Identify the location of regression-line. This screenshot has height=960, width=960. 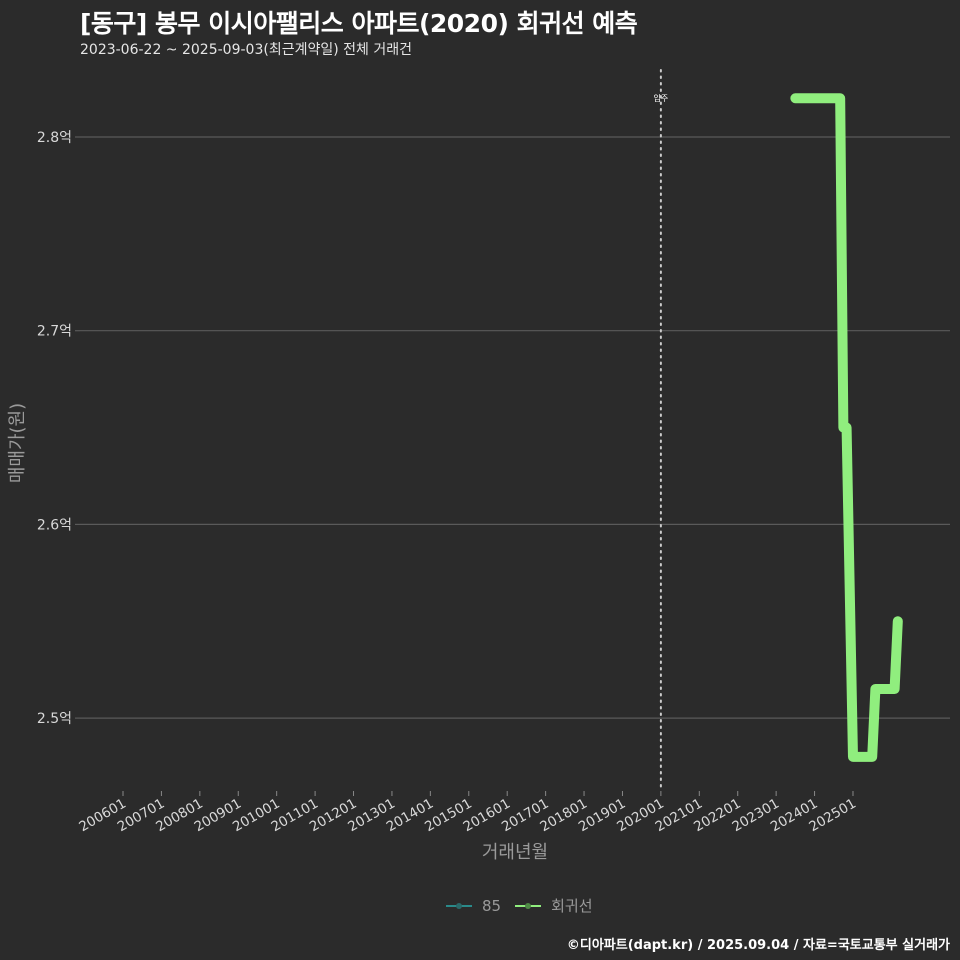
(846, 427).